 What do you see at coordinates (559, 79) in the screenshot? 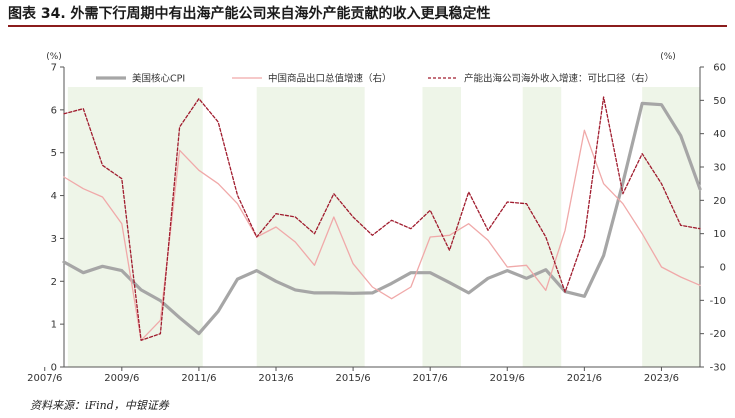
I see `legend-label-2: 产能出海公司海外收入增速：可比口径（右）` at bounding box center [559, 79].